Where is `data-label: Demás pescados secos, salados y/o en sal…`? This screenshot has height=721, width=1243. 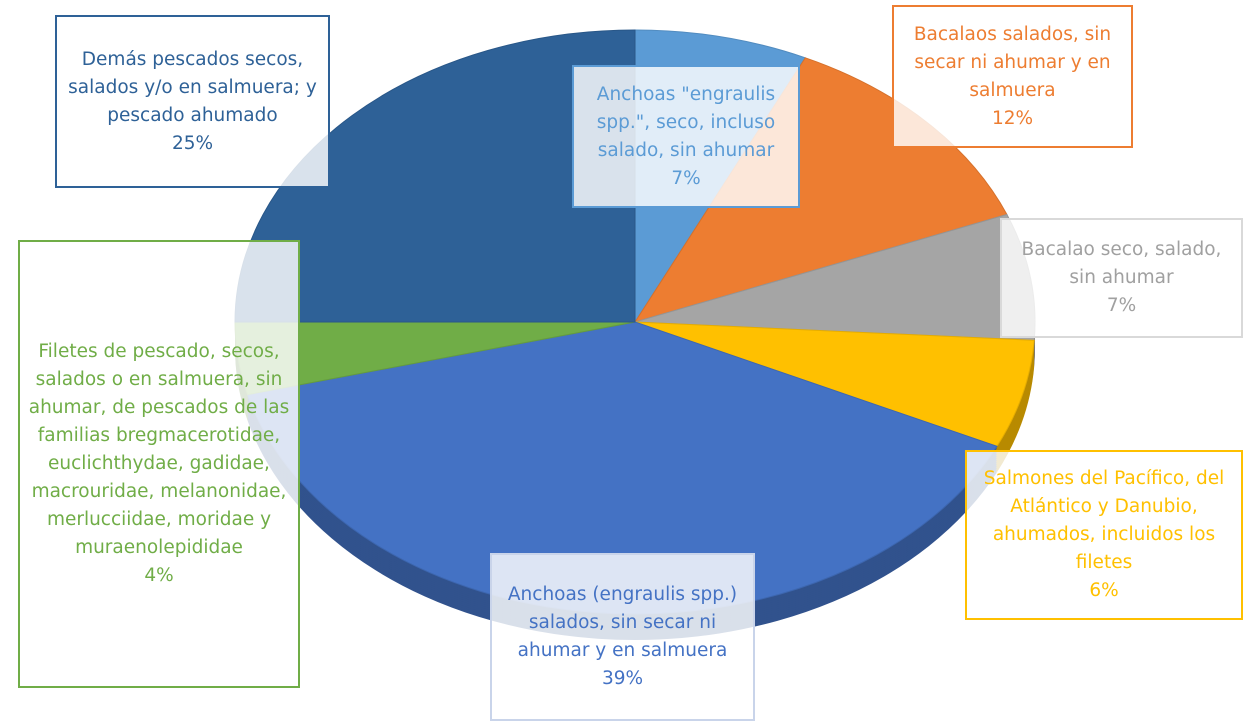
data-label: Demás pescados secos, salados y/o en sal… is located at coordinates (192, 101).